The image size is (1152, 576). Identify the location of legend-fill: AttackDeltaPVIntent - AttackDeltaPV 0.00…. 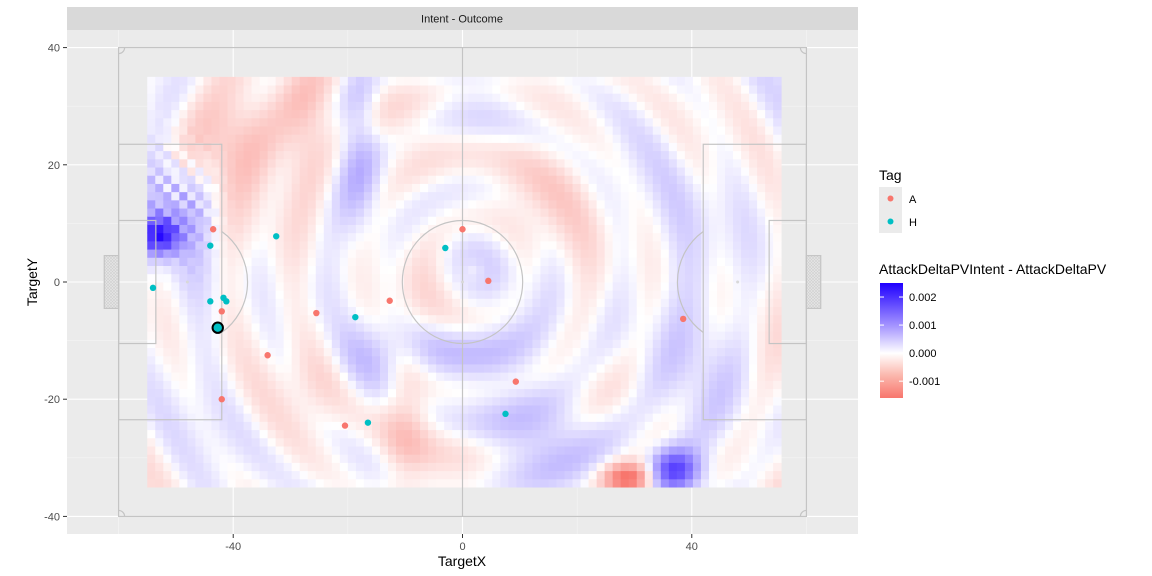
(993, 329).